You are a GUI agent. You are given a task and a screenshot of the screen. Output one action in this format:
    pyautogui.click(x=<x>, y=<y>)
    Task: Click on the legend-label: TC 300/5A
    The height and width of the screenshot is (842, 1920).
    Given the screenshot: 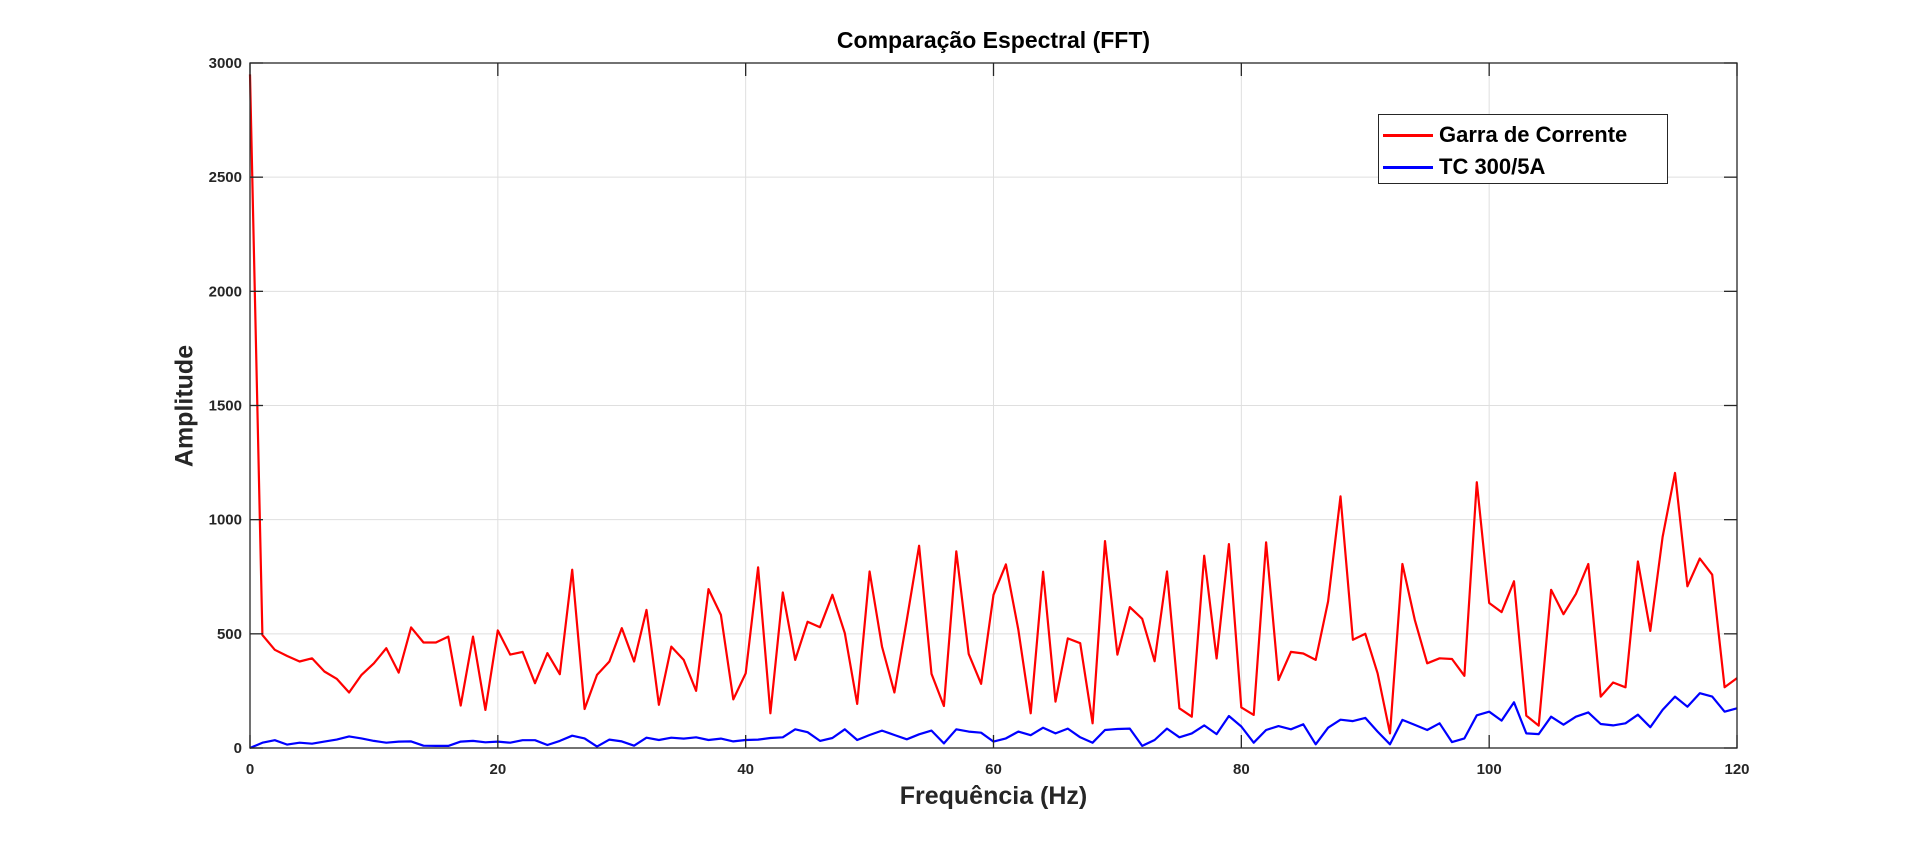 What is the action you would take?
    pyautogui.click(x=1492, y=166)
    